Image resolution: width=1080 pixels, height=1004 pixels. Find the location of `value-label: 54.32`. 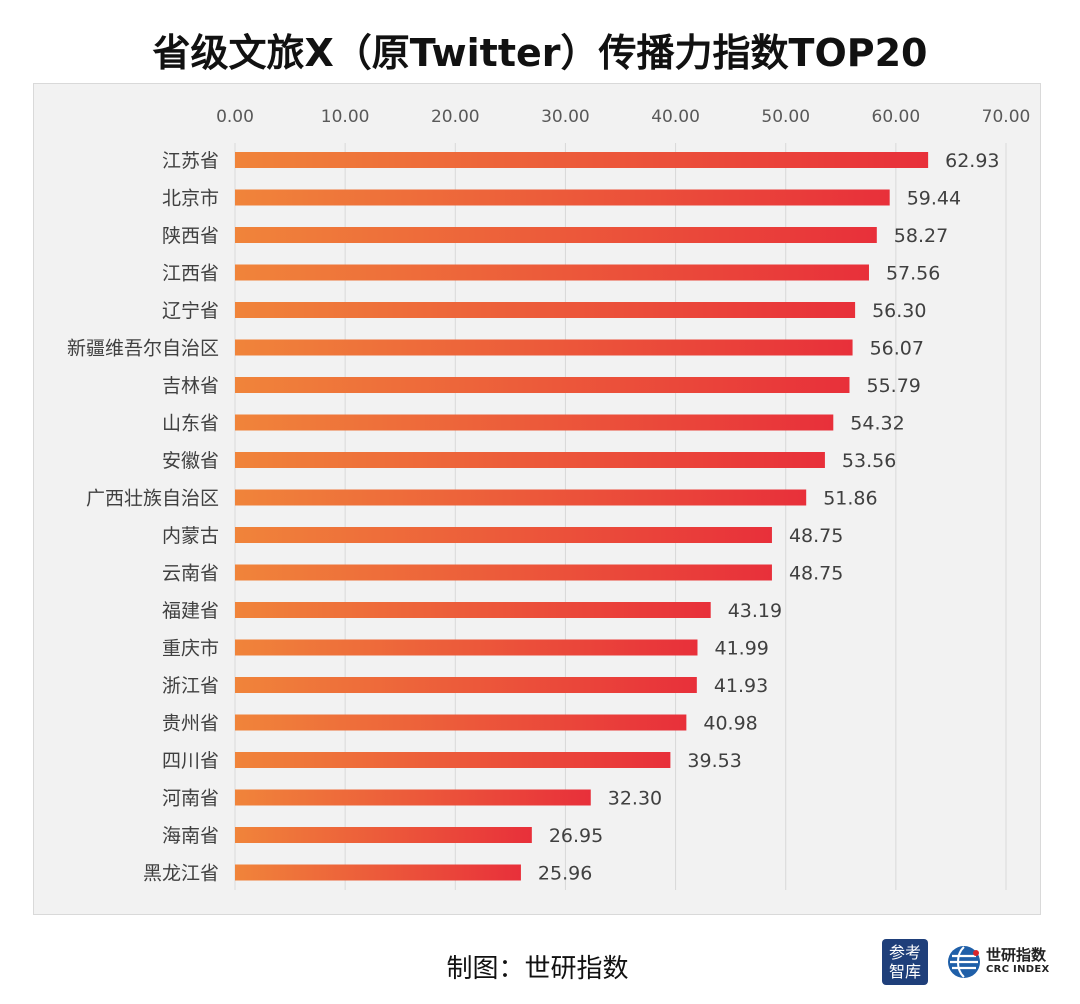

value-label: 54.32 is located at coordinates (877, 424).